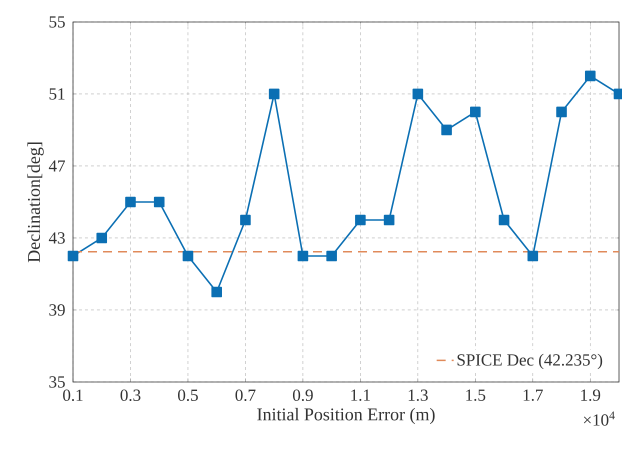  I want to click on y-tick-label: 35, so click(57, 382).